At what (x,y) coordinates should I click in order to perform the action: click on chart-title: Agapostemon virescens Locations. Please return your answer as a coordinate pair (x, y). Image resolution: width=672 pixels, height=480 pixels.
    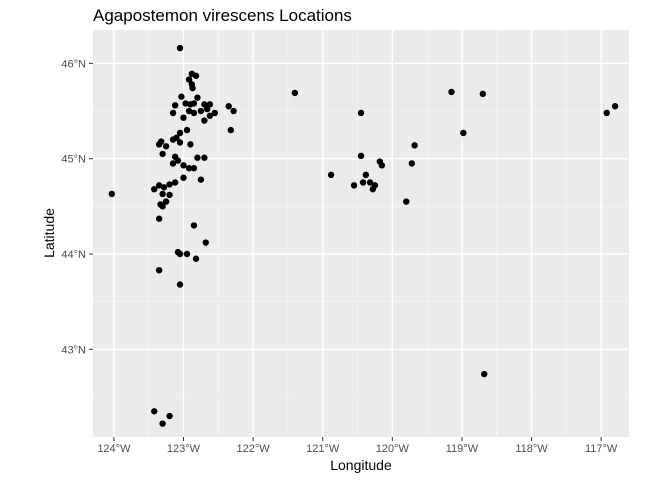
    Looking at the image, I should click on (222, 15).